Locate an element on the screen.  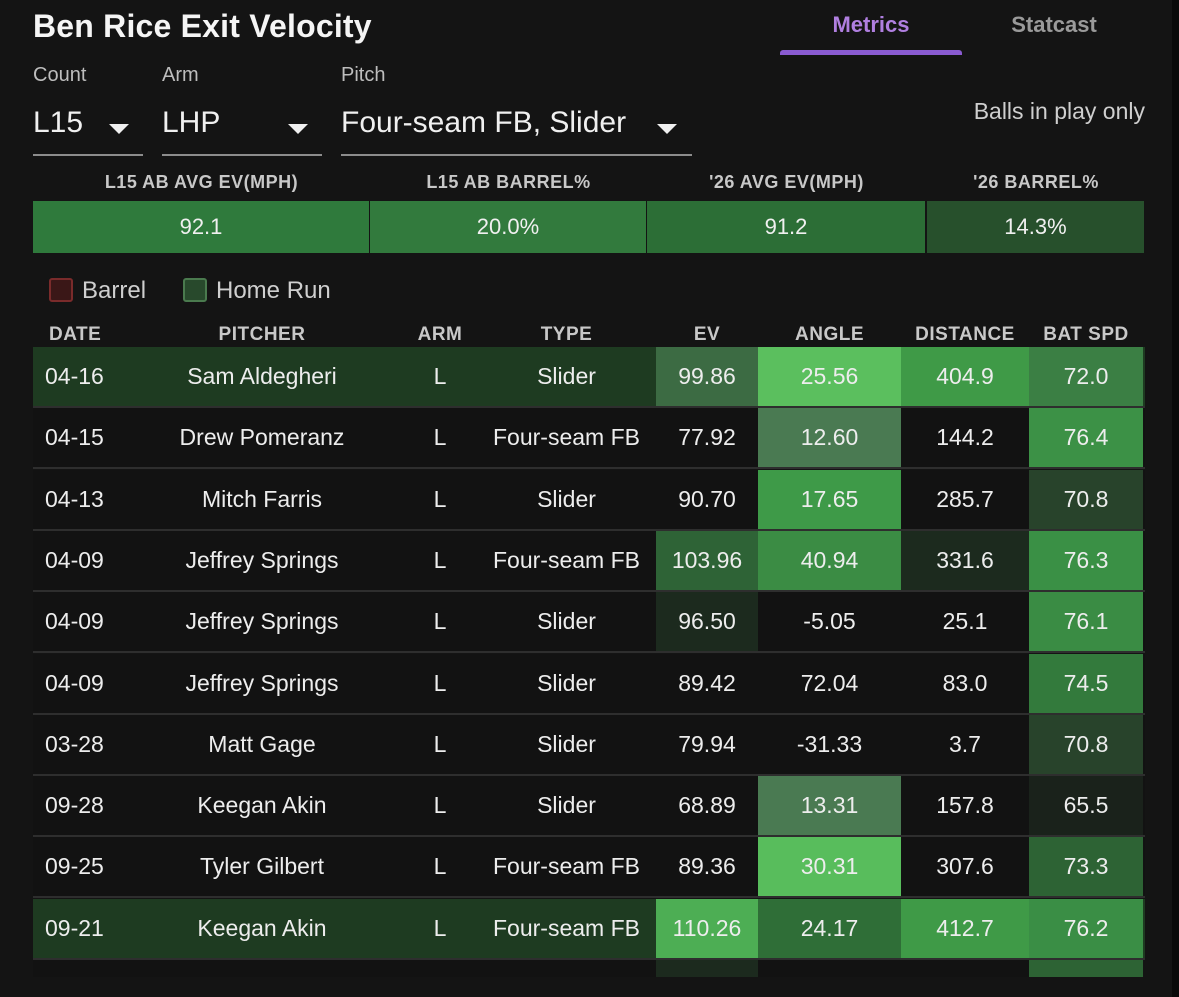
cell-bat-spd: 76.3 is located at coordinates (1086, 560).